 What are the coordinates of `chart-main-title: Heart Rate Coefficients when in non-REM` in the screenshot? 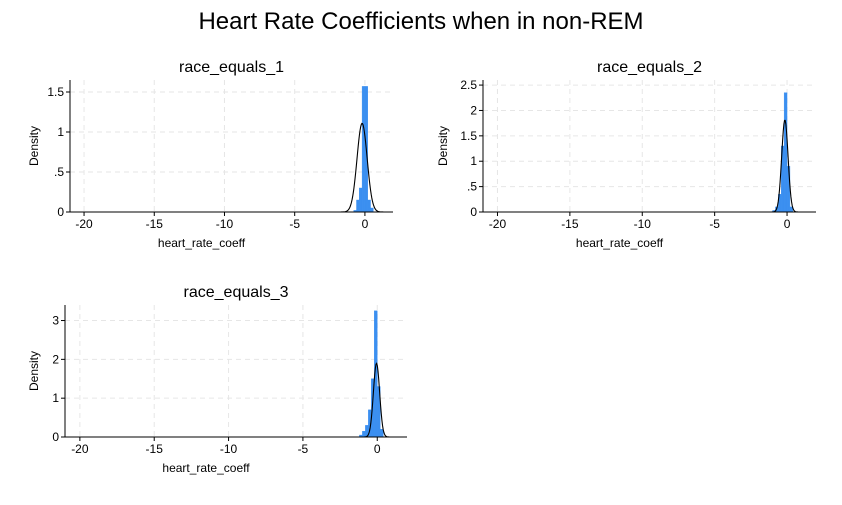 It's located at (421, 21).